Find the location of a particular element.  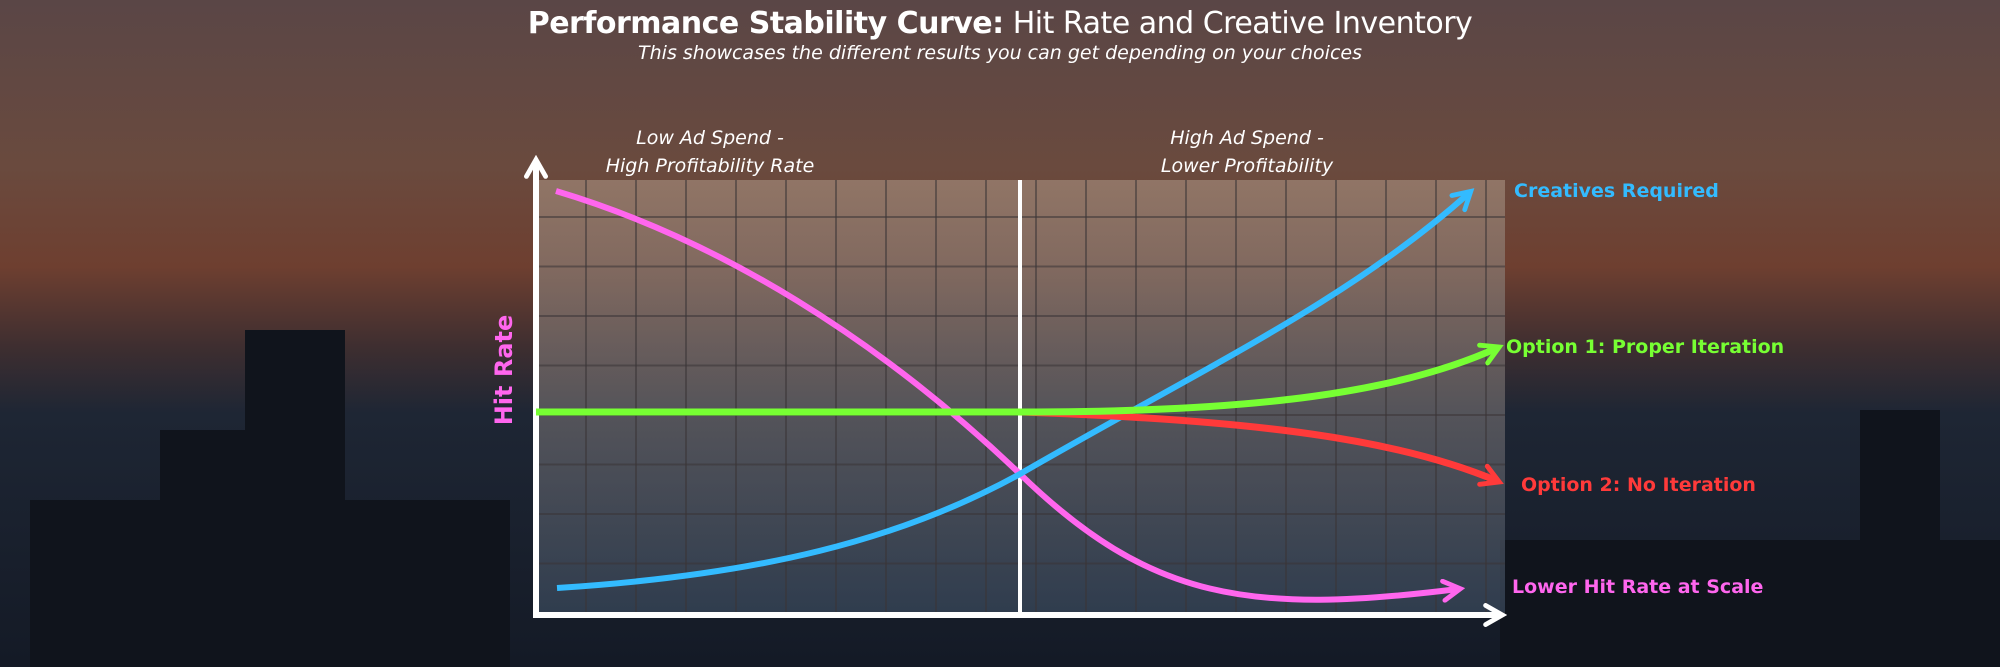

title-bold: Performance Stability Curve: is located at coordinates (765, 23).